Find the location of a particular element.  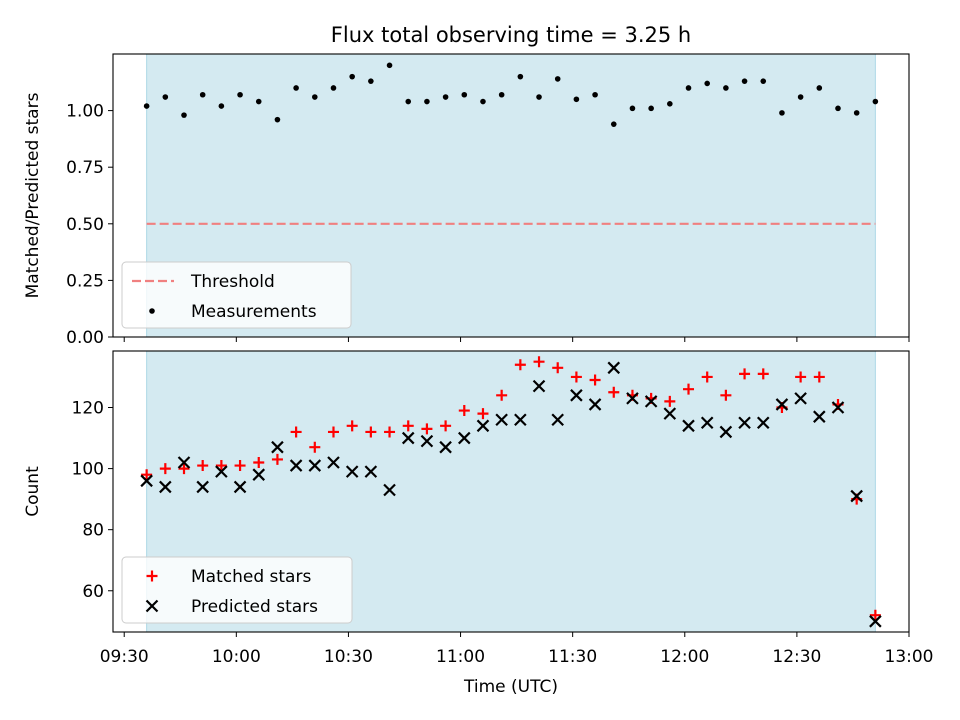

y-tick-label: 0.50 is located at coordinates (85, 225).